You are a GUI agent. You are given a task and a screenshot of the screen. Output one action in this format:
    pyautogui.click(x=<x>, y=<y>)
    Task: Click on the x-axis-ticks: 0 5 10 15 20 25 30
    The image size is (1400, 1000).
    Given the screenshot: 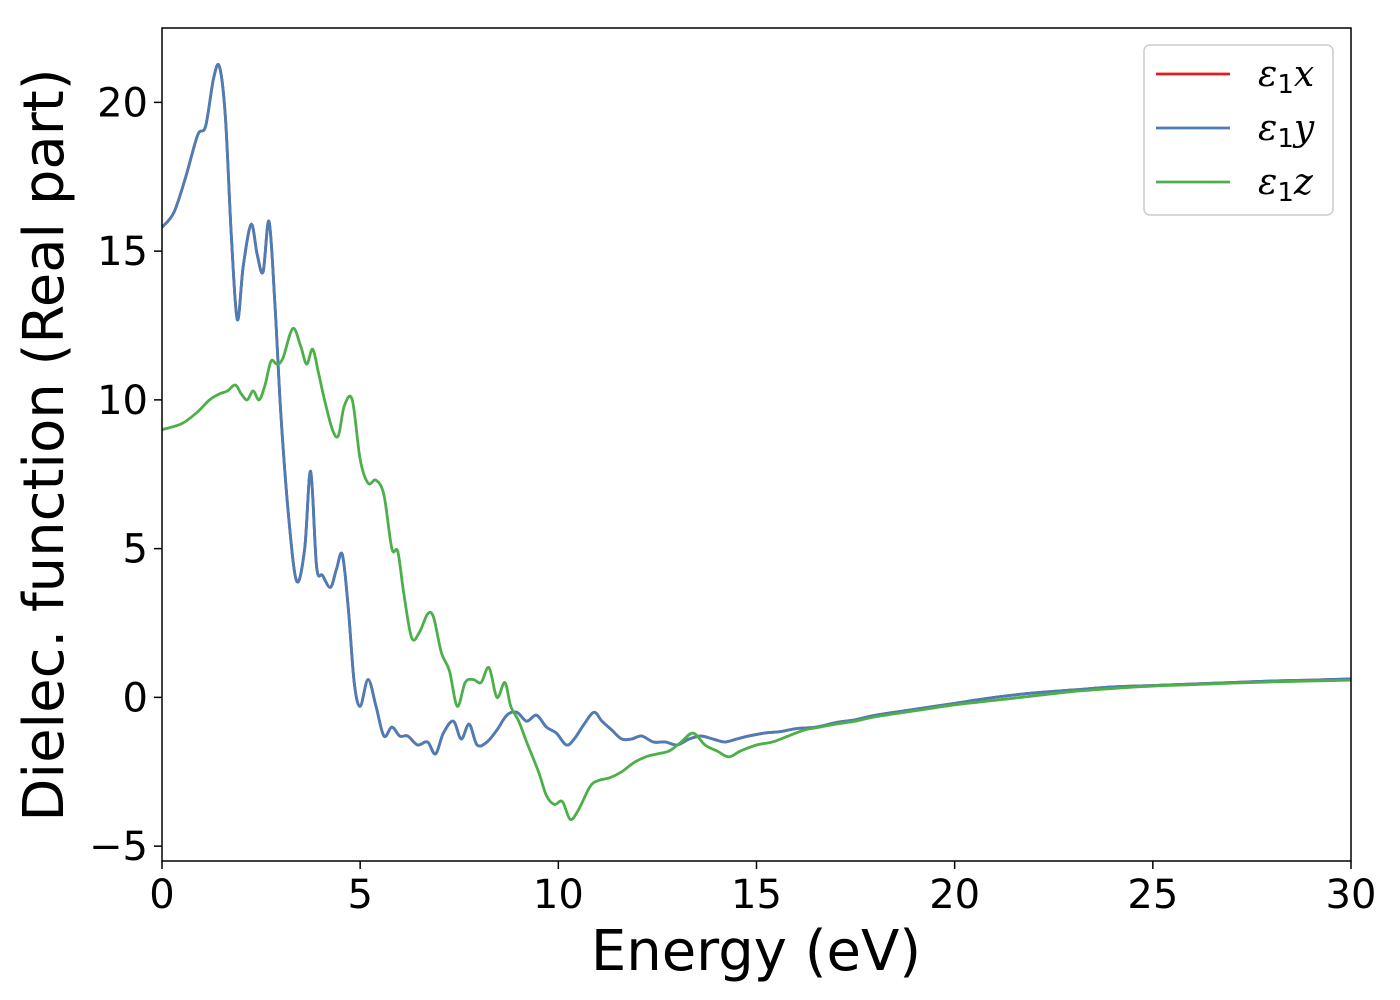 What is the action you would take?
    pyautogui.click(x=762, y=889)
    